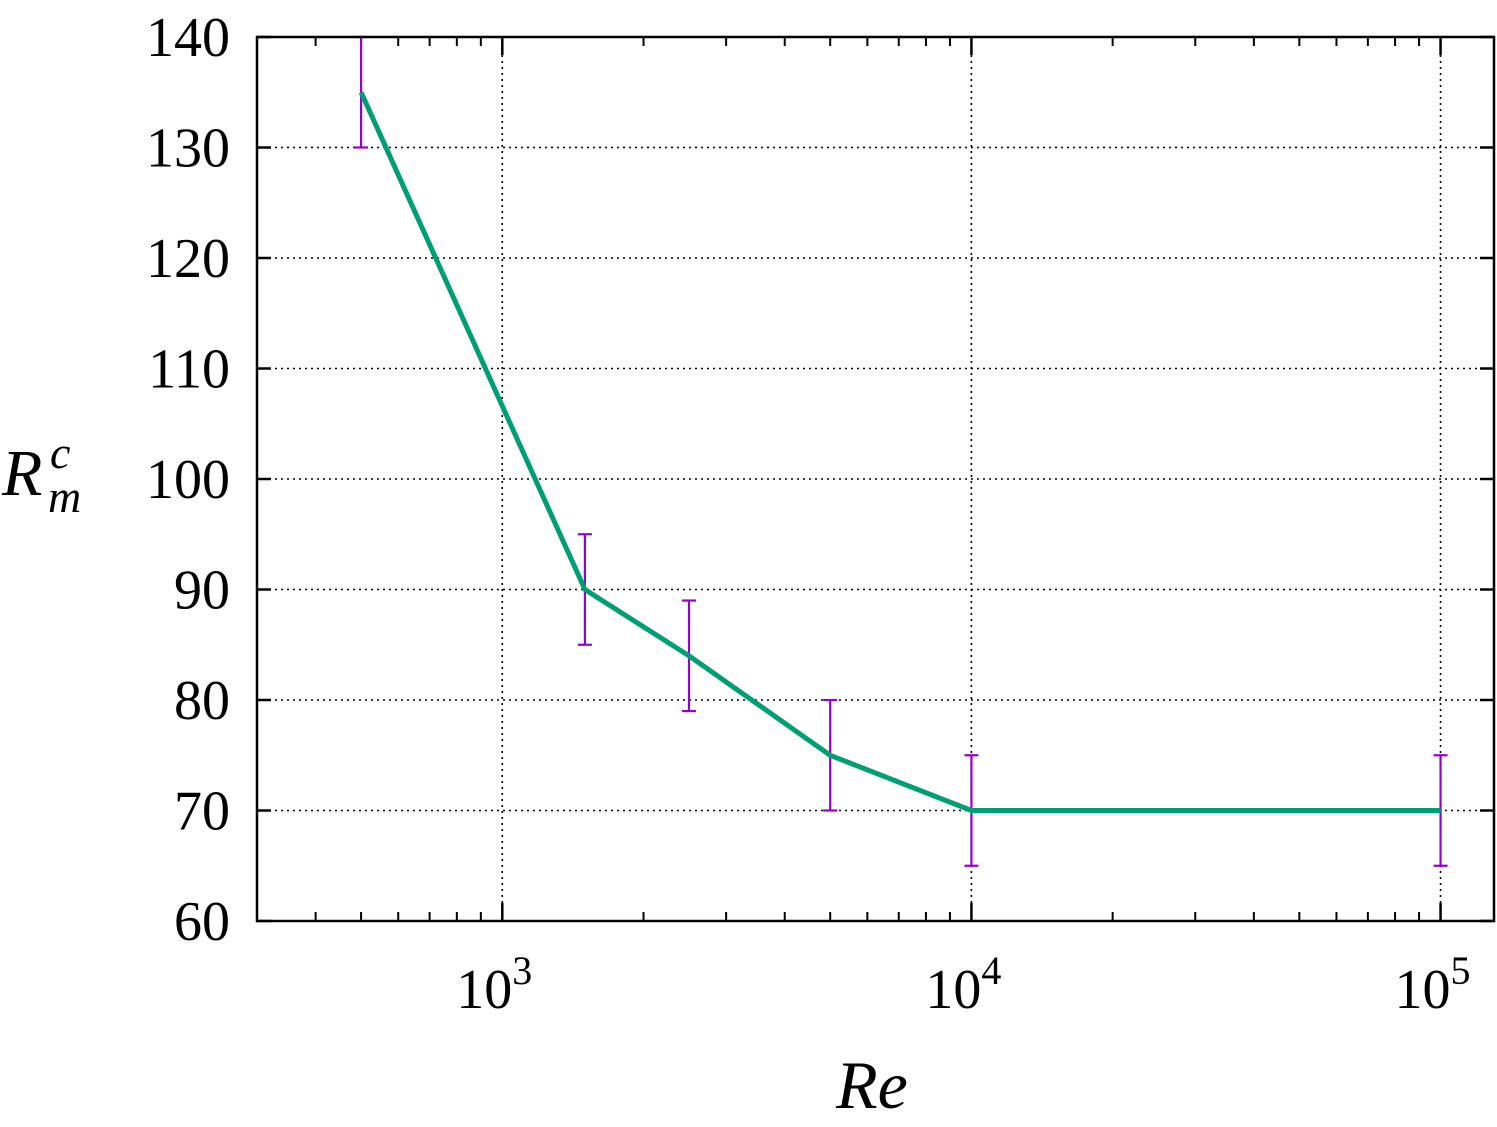 The width and height of the screenshot is (1497, 1127). Describe the element at coordinates (202, 922) in the screenshot. I see `y-tick-label: 60` at that location.